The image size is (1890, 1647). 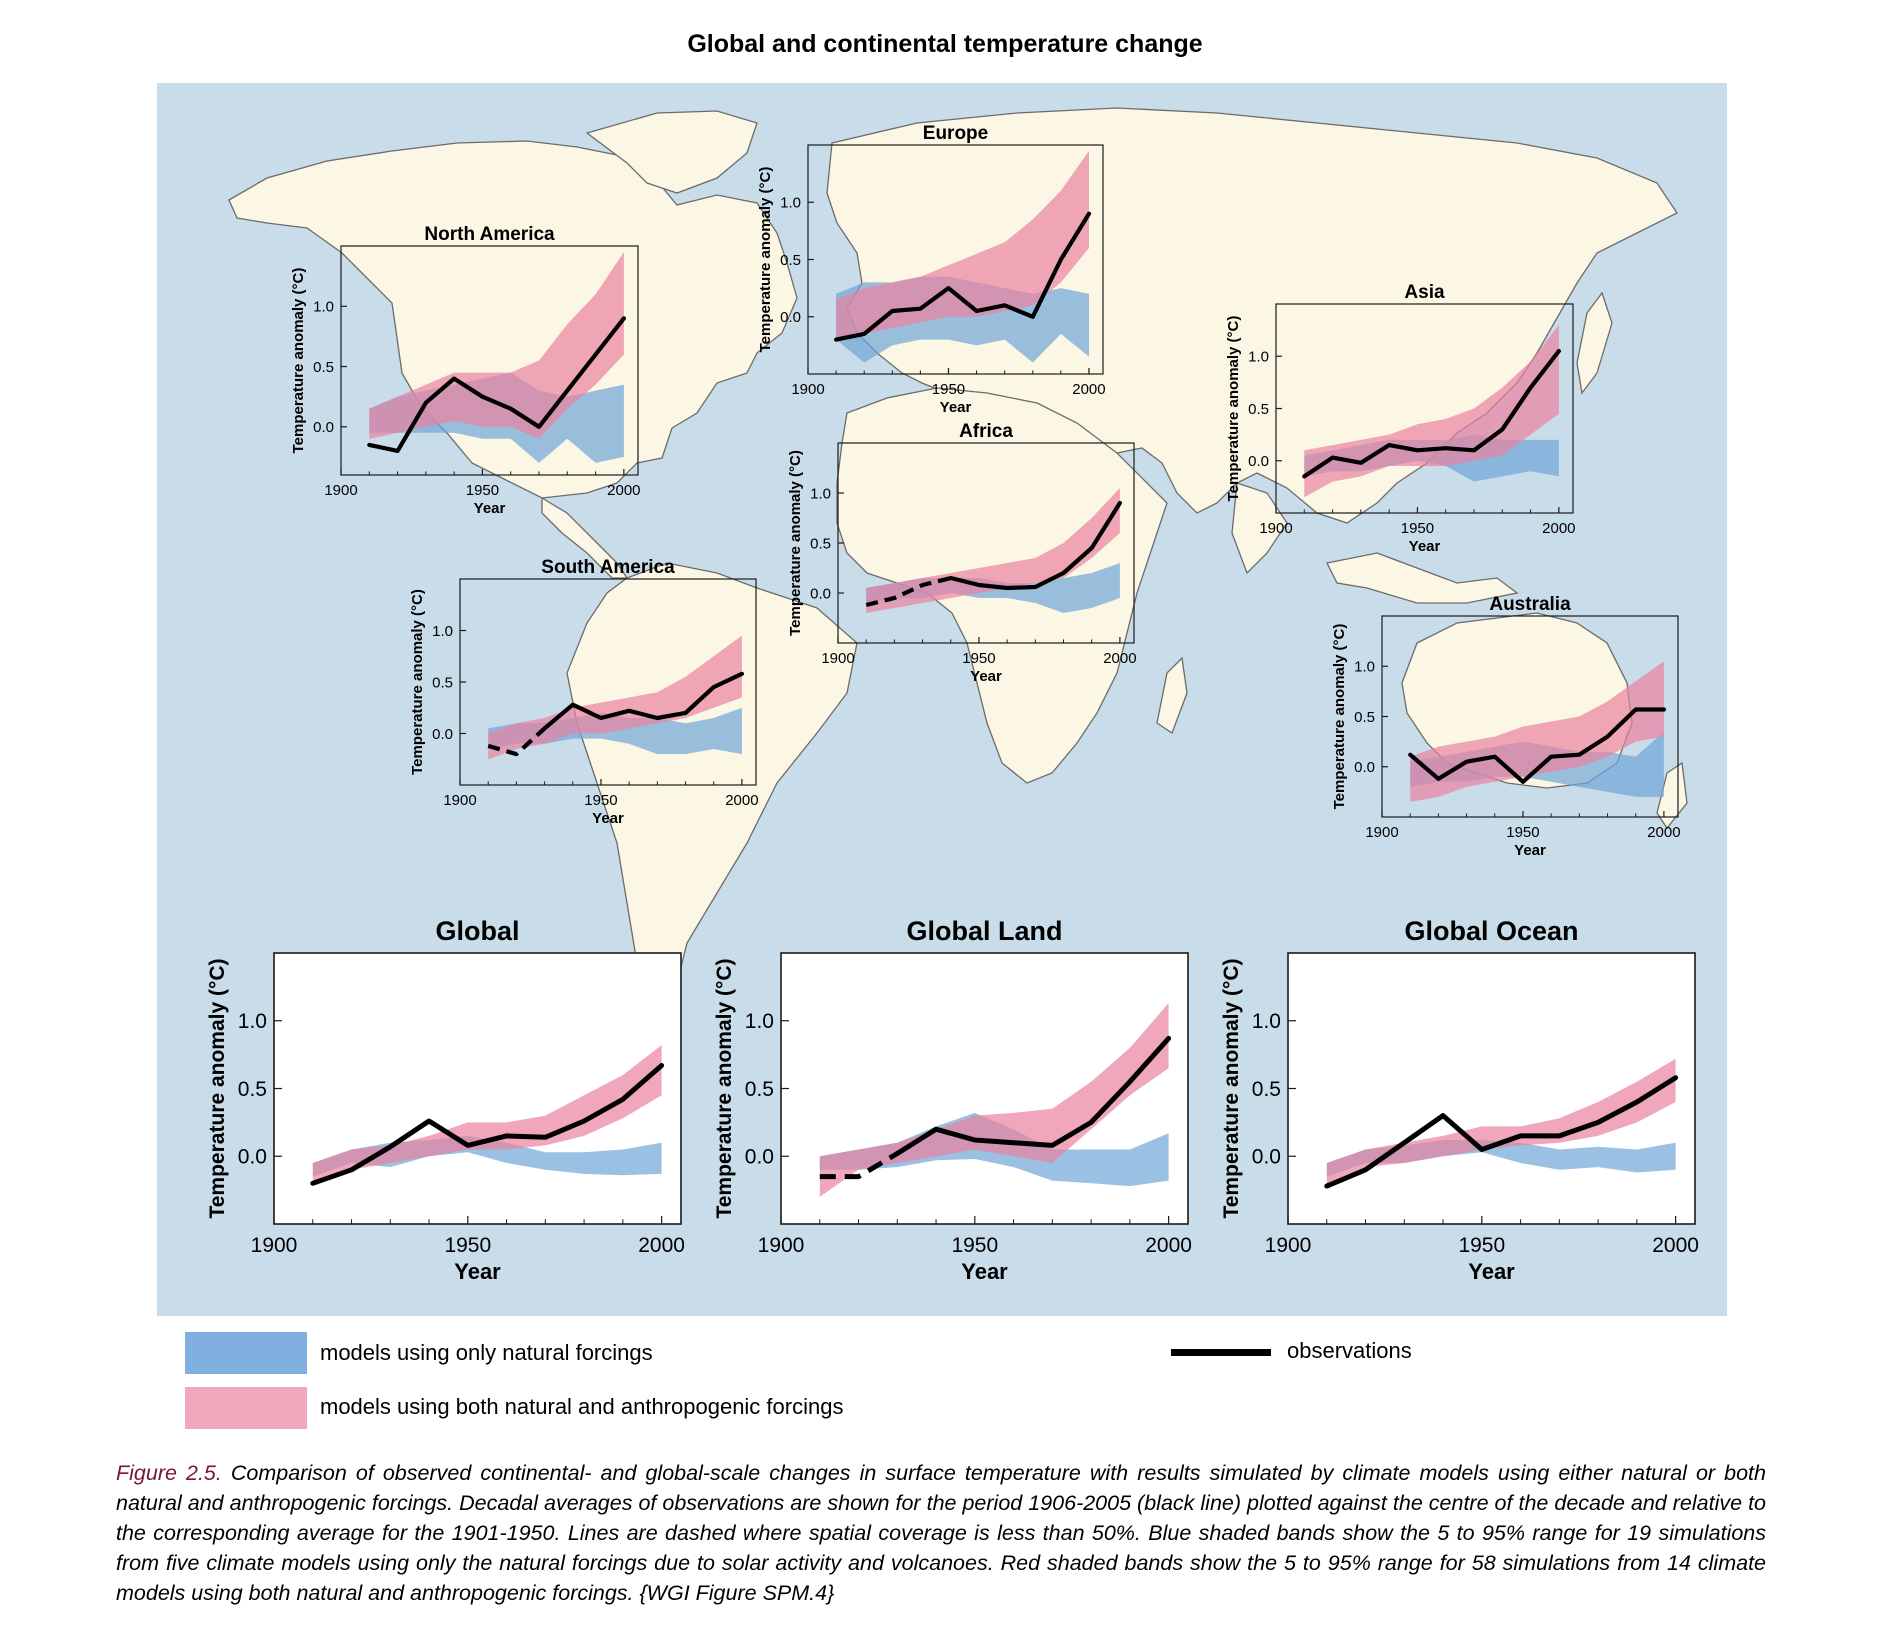 What do you see at coordinates (1422, 578) in the screenshot?
I see `indonesia-landmass` at bounding box center [1422, 578].